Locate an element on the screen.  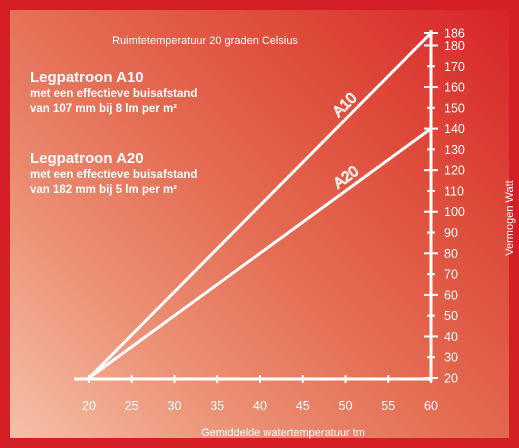
y-tick-label: 40 is located at coordinates (451, 337).